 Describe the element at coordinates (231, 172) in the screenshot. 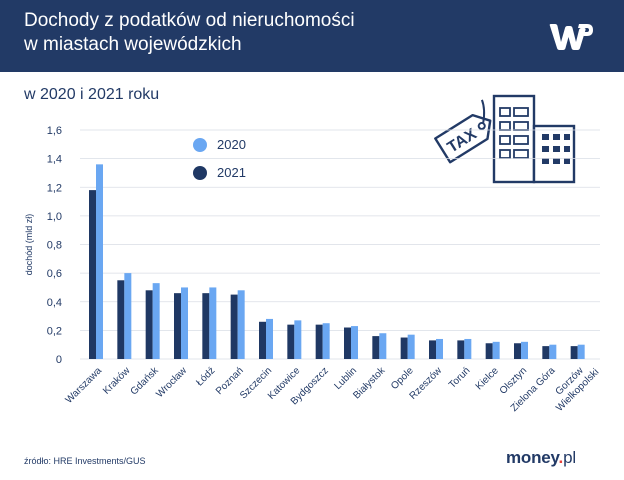

I see `legend-label-2021: 2021` at that location.